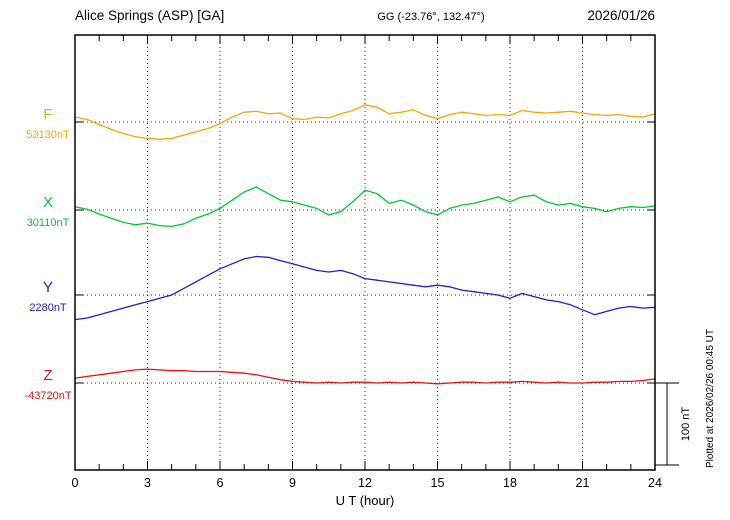  I want to click on plotted-note: Plotted at 2026/02/26 00:45 UT, so click(710, 398).